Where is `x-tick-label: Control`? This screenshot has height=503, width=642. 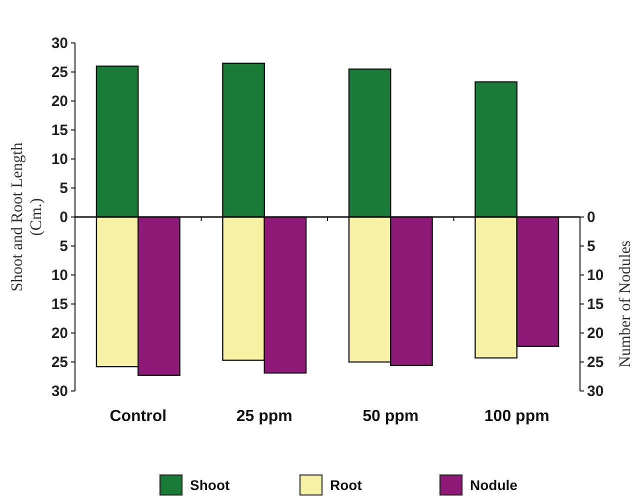
x-tick-label: Control is located at coordinates (138, 416).